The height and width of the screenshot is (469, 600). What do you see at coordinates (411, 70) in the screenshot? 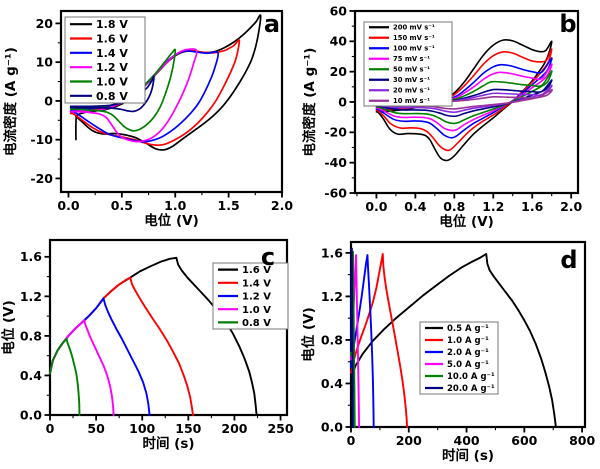
I see `panel-b-legend-label: 50 mV s⁻¹` at bounding box center [411, 70].